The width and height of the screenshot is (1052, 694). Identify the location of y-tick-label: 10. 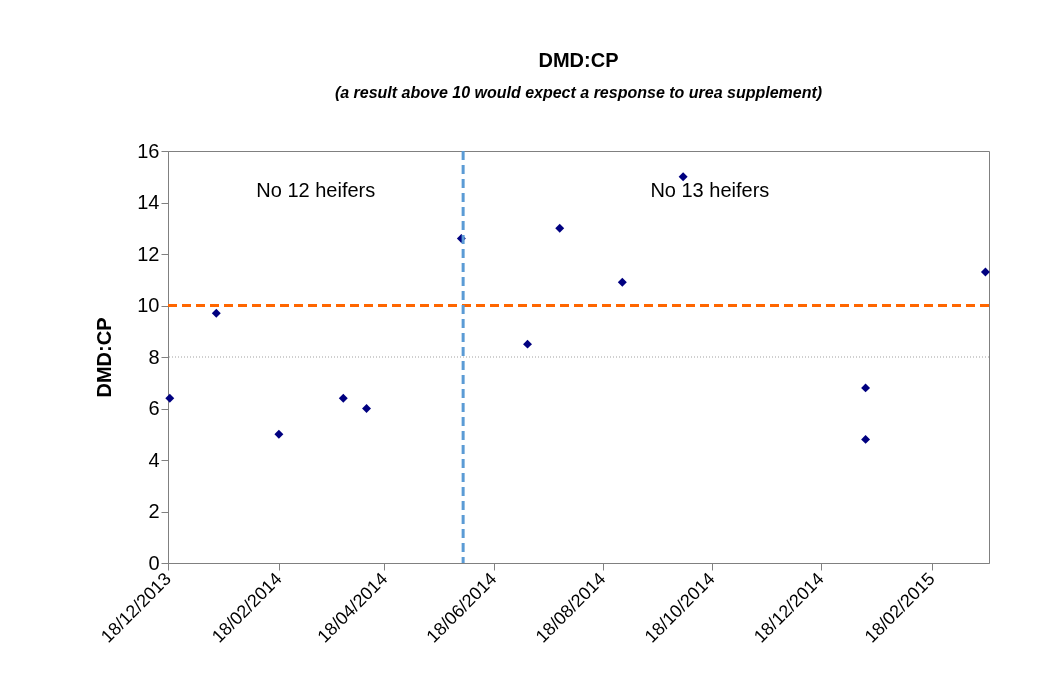
(148, 305).